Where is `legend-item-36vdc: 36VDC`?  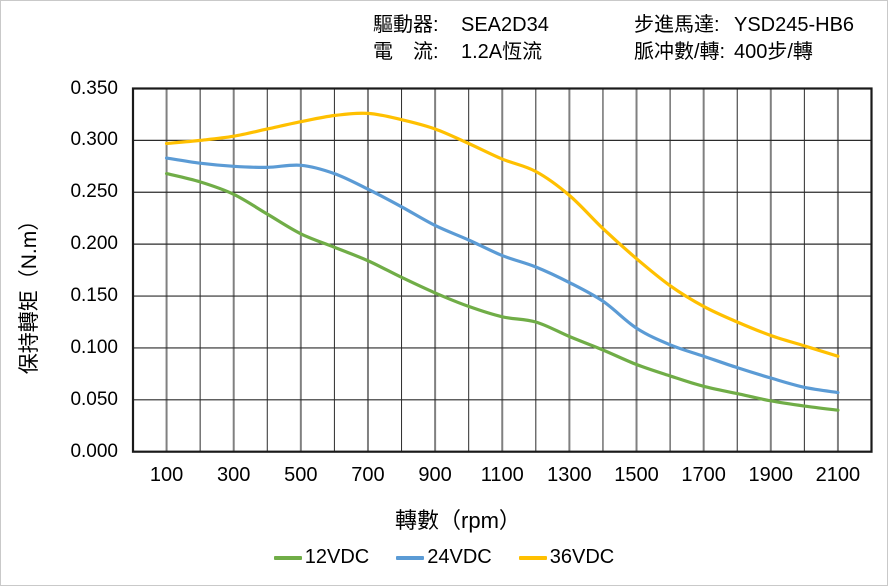 legend-item-36vdc: 36VDC is located at coordinates (566, 557).